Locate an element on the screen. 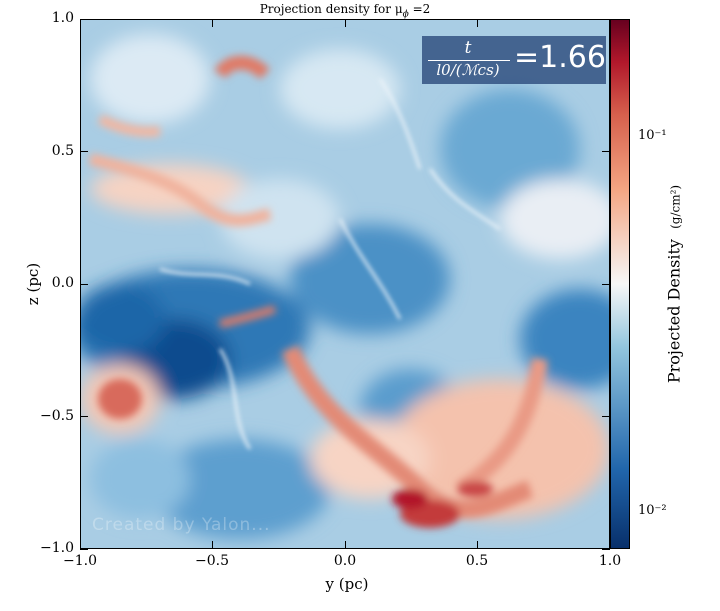  y-tick: 0.5 is located at coordinates (62, 151).